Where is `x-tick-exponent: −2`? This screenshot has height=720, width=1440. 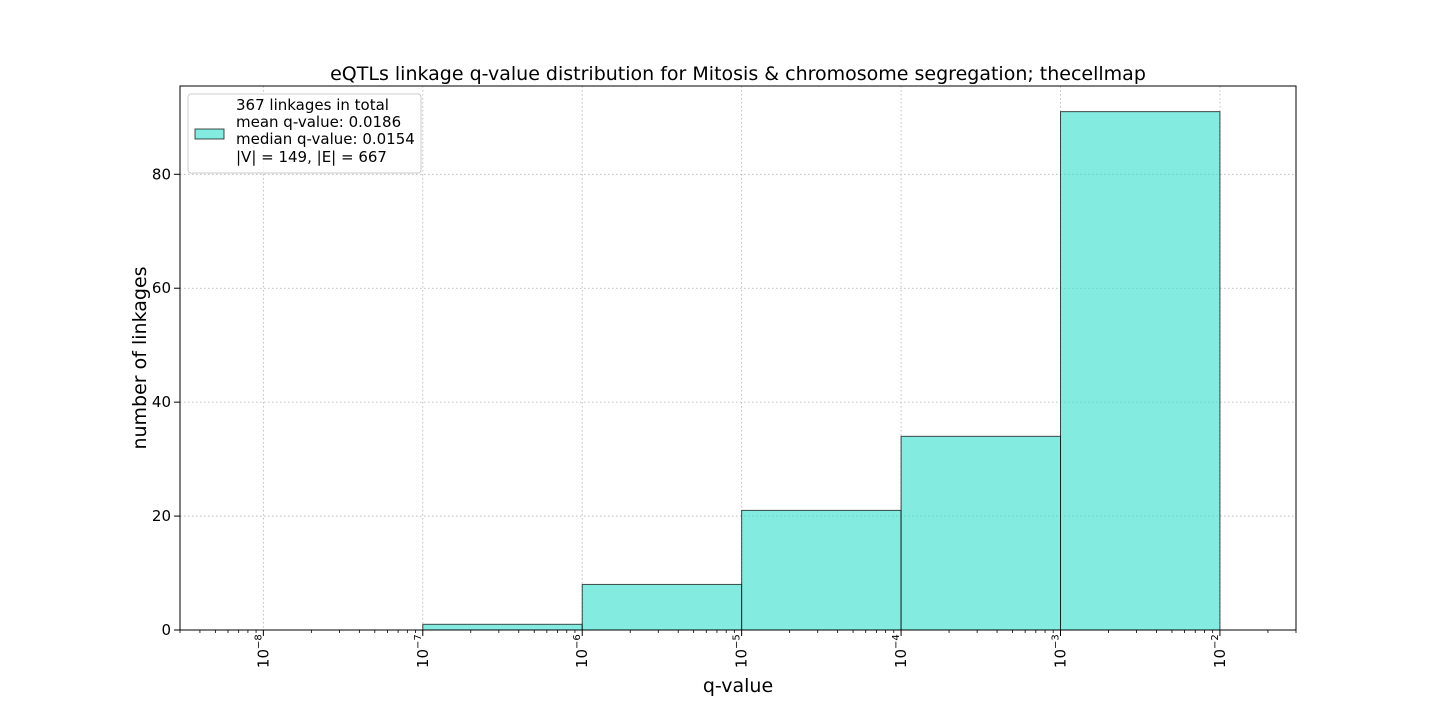 x-tick-exponent: −2 is located at coordinates (1215, 641).